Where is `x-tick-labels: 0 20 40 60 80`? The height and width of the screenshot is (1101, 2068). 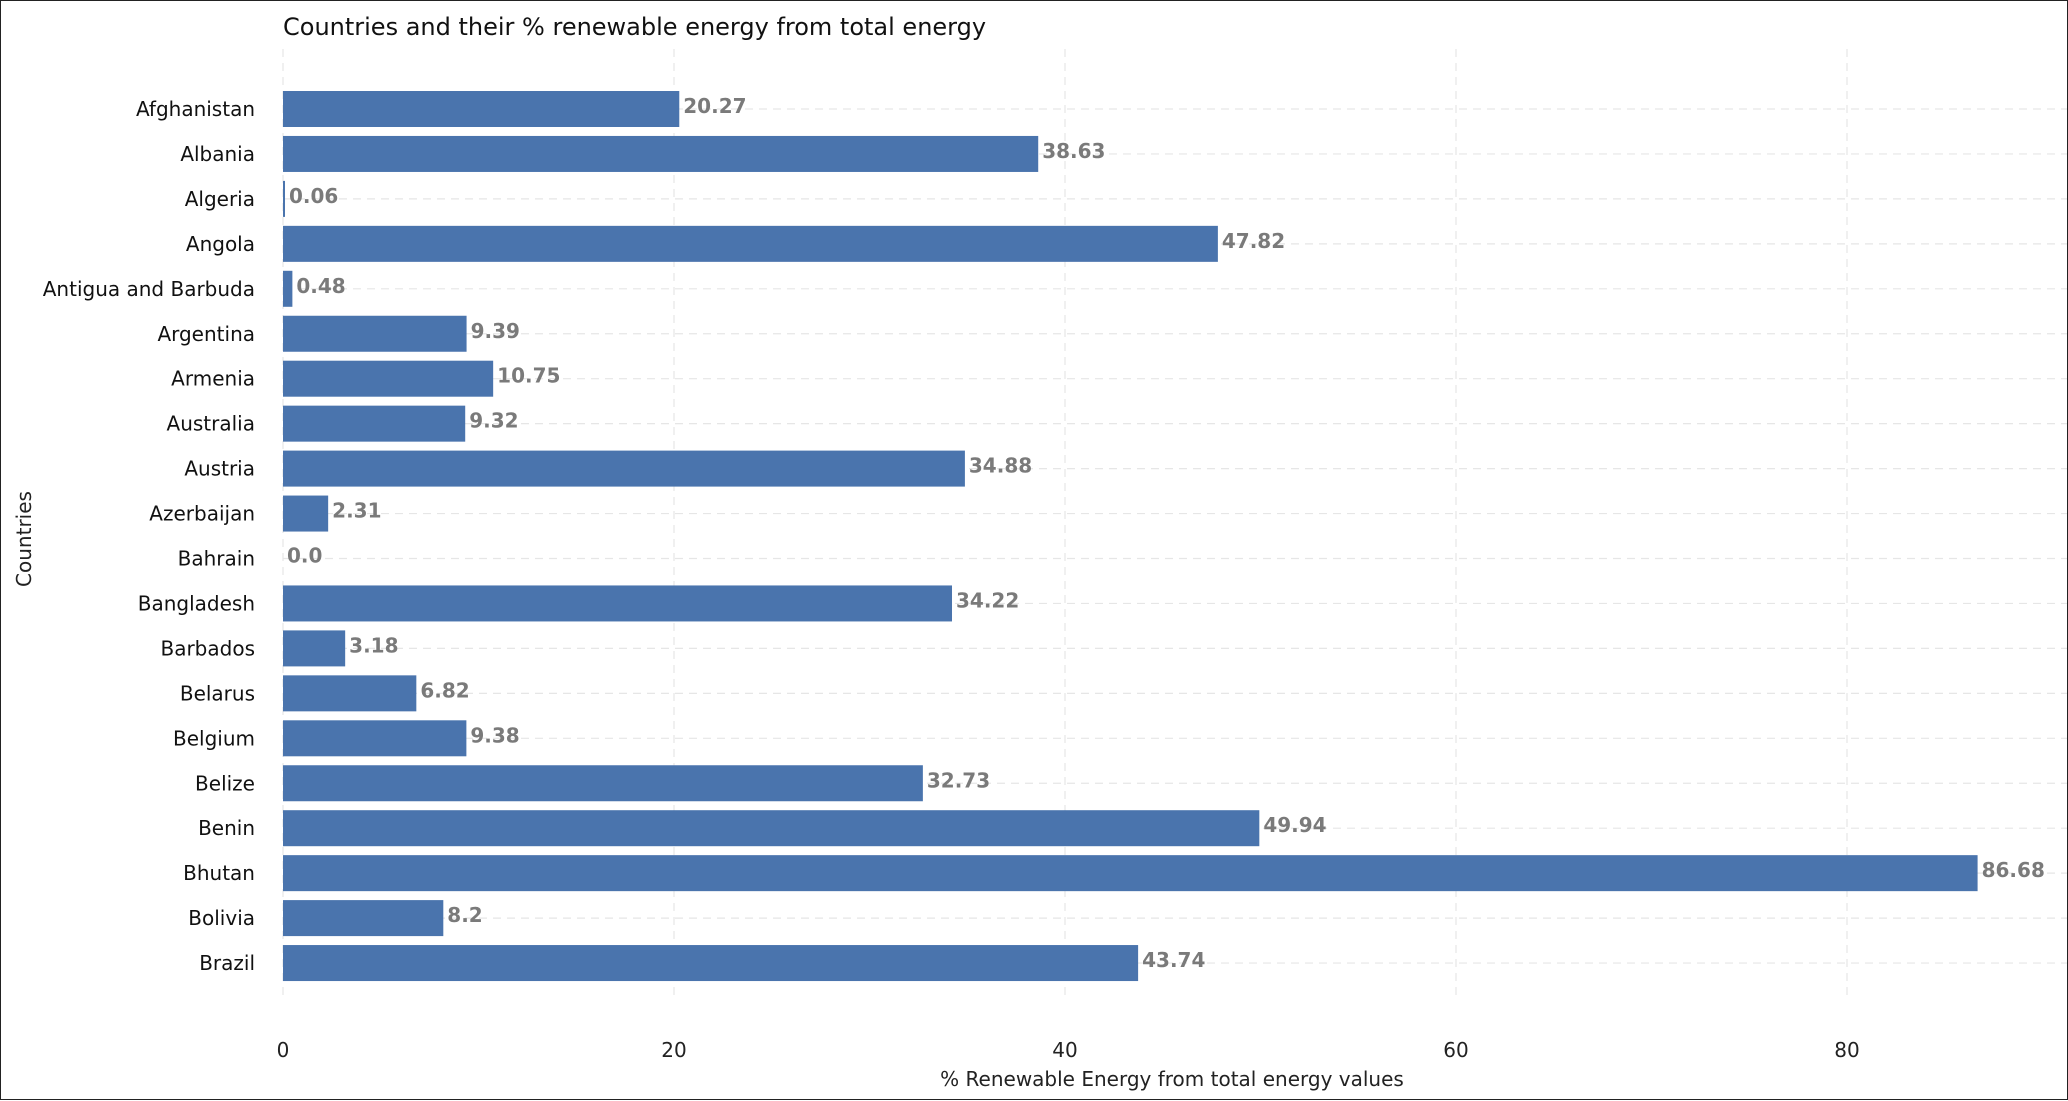 x-tick-labels: 0 20 40 60 80 is located at coordinates (1068, 1050).